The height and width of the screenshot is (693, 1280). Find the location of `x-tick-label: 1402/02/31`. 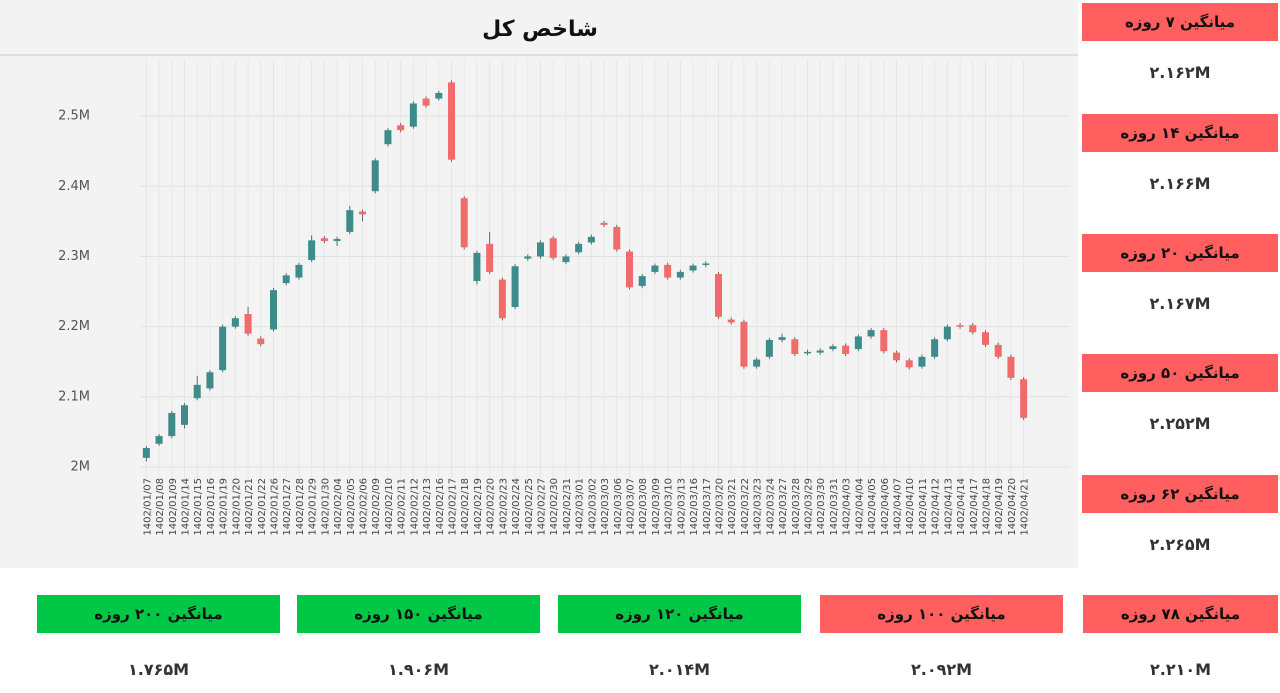

x-tick-label: 1402/02/31 is located at coordinates (567, 507).